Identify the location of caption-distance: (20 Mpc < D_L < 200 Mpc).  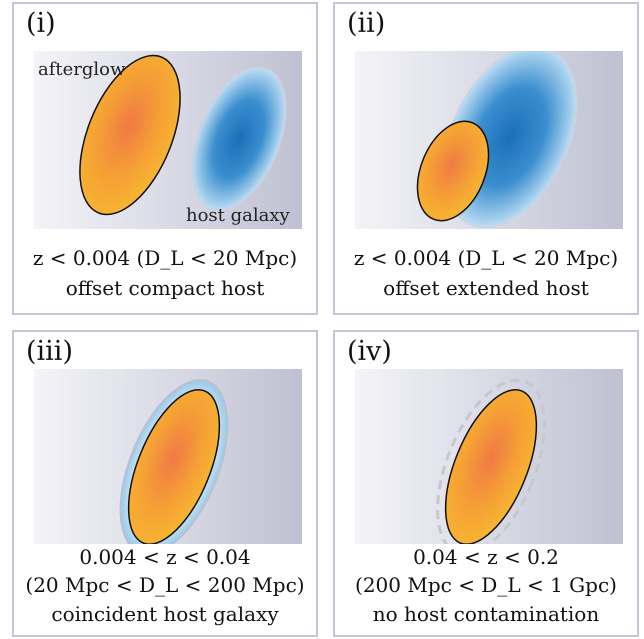
(165, 585).